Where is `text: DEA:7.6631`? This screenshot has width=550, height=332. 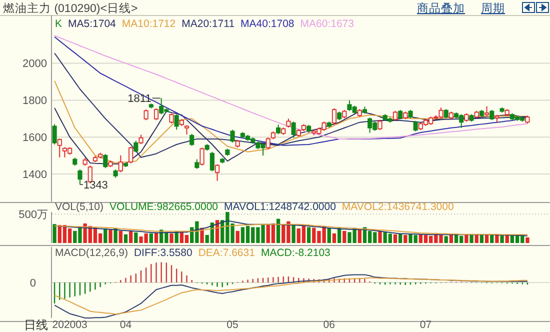 text: DEA:7.6631 is located at coordinates (227, 253).